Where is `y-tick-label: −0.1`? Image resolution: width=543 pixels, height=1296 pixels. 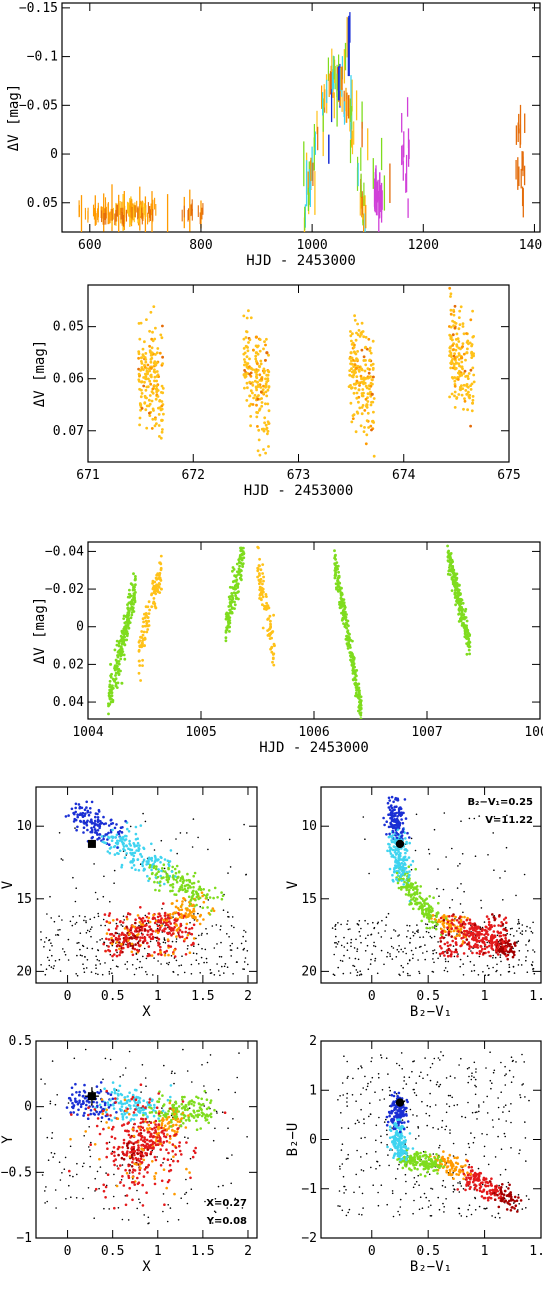 y-tick-label: −0.1 is located at coordinates (42, 57).